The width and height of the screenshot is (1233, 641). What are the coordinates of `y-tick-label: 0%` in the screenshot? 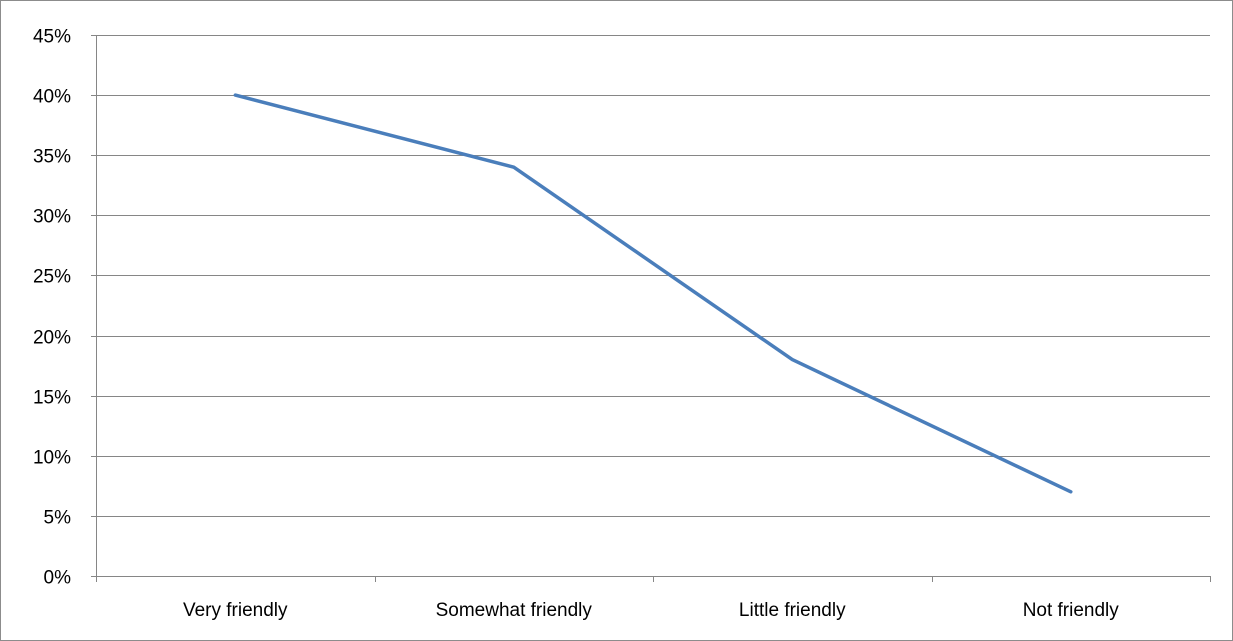 It's located at (58, 578).